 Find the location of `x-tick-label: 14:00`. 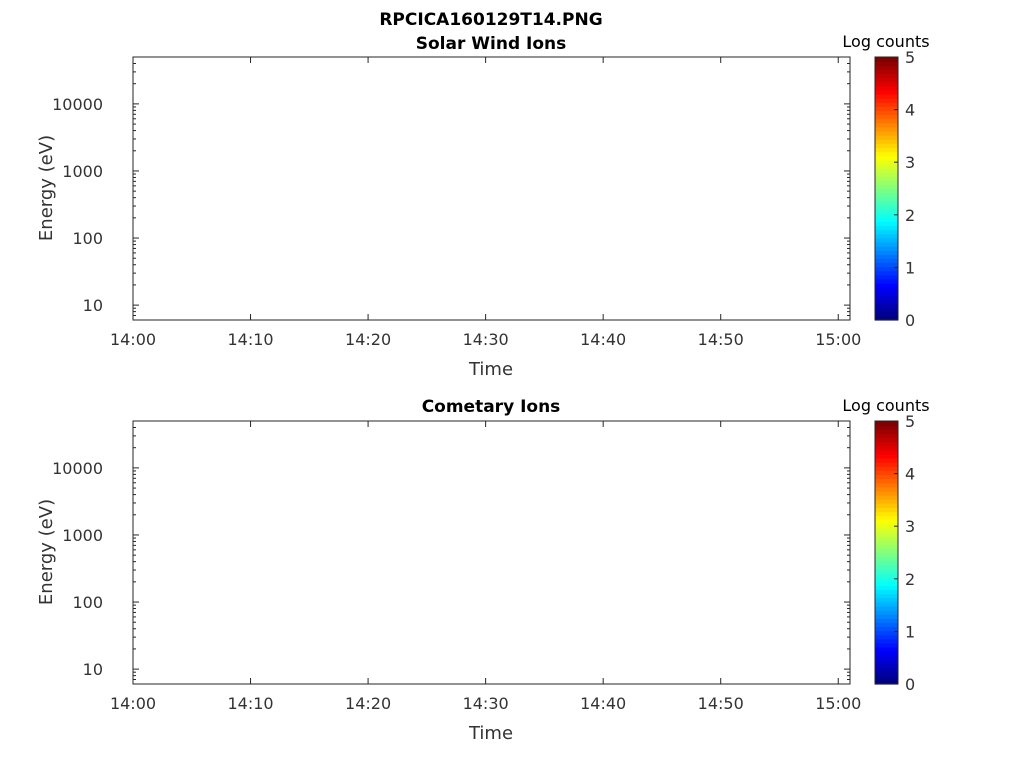

x-tick-label: 14:00 is located at coordinates (133, 703).